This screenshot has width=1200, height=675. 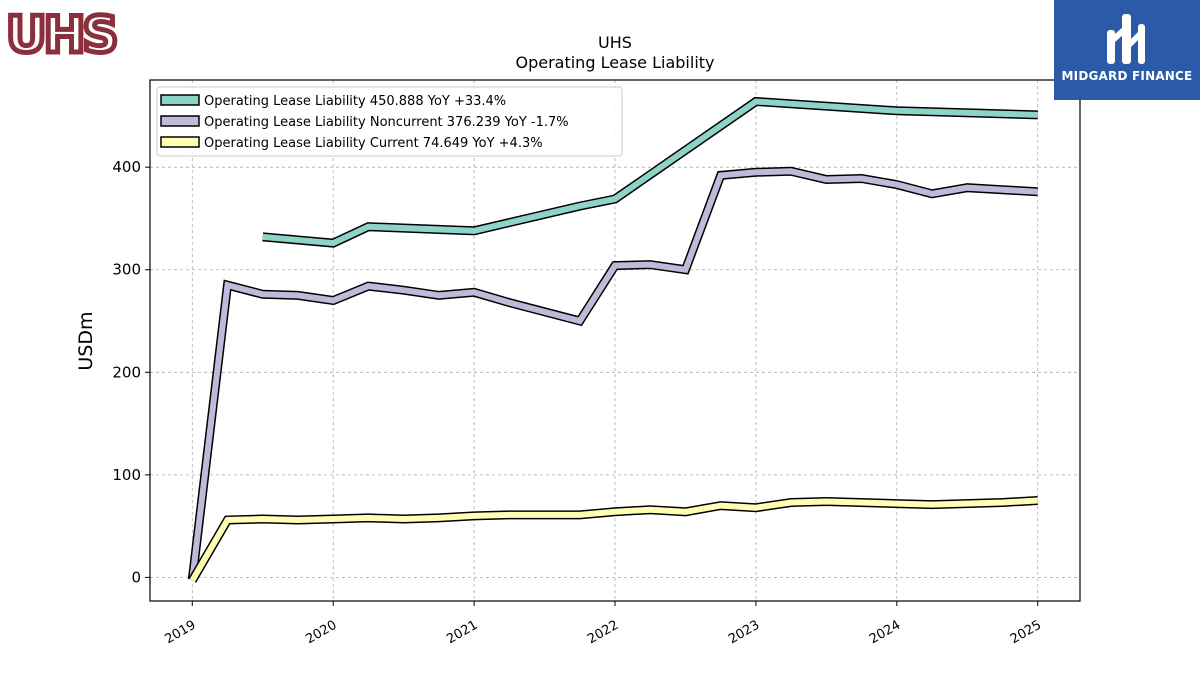 I want to click on brand-logo-mark, so click(x=1126, y=39).